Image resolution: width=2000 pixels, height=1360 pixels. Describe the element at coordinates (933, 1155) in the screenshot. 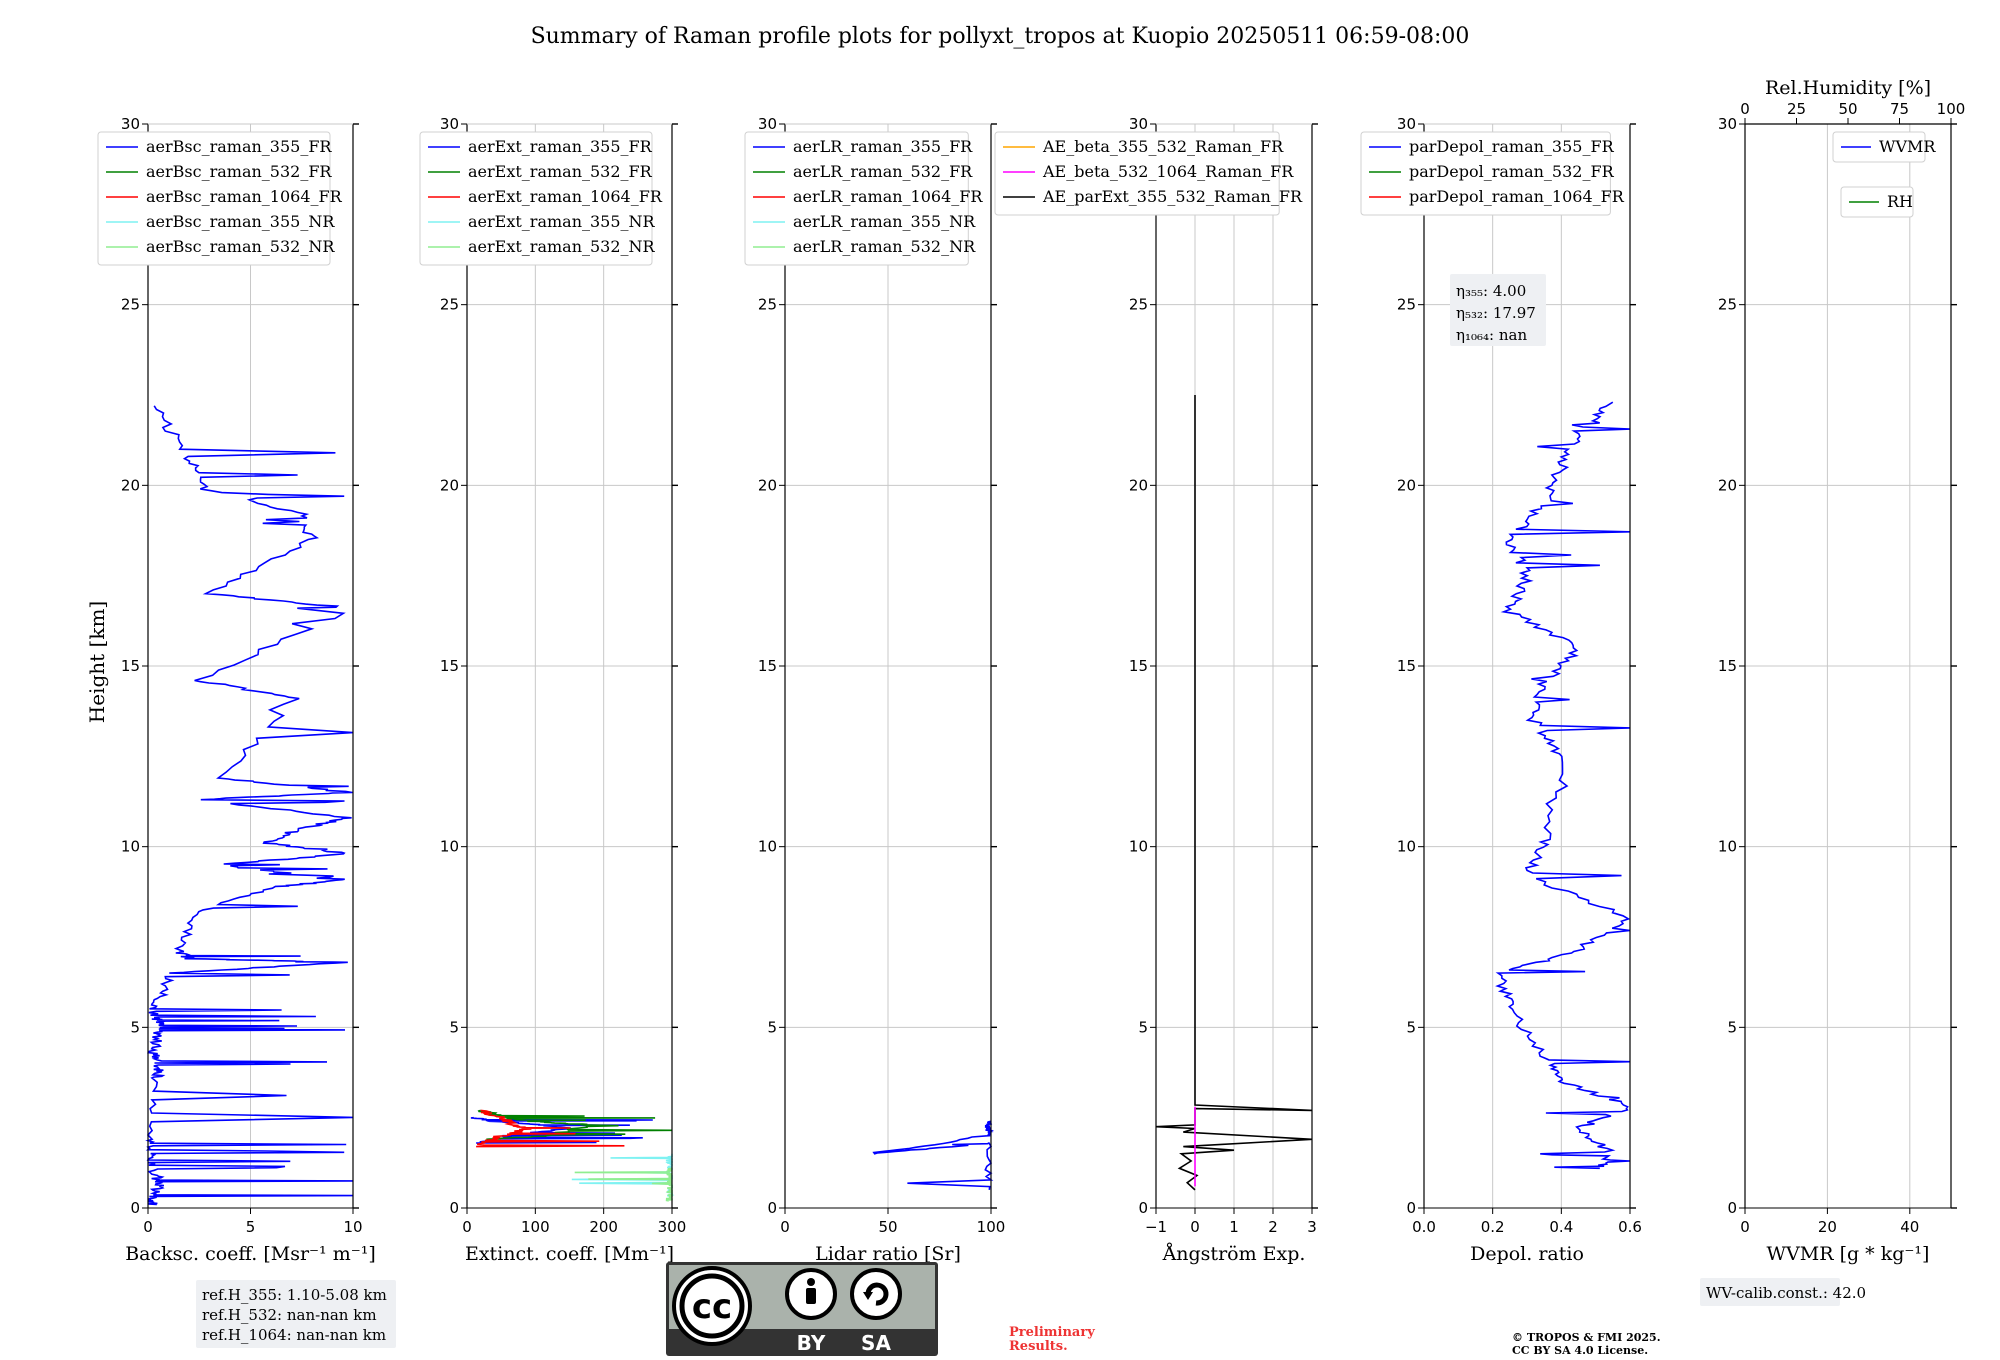

I see `series-aerLR_raman_355_FR` at that location.